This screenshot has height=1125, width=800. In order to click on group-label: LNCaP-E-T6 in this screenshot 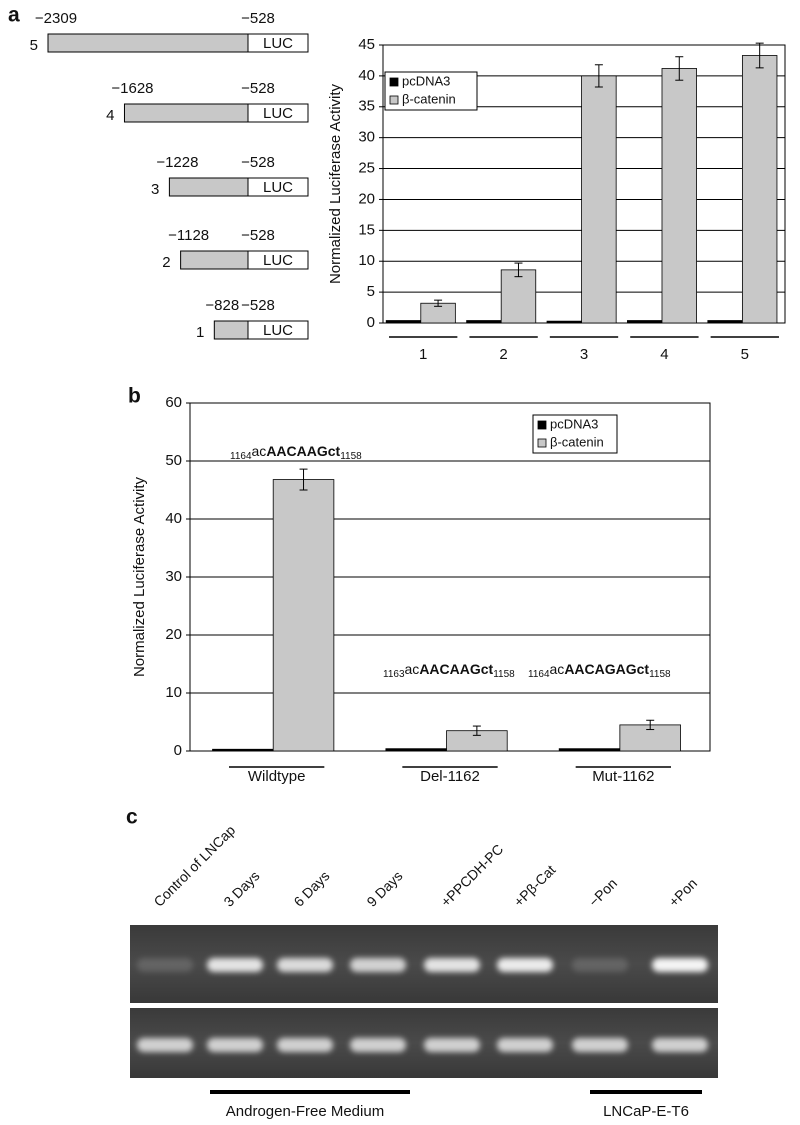, I will do `click(646, 1111)`.